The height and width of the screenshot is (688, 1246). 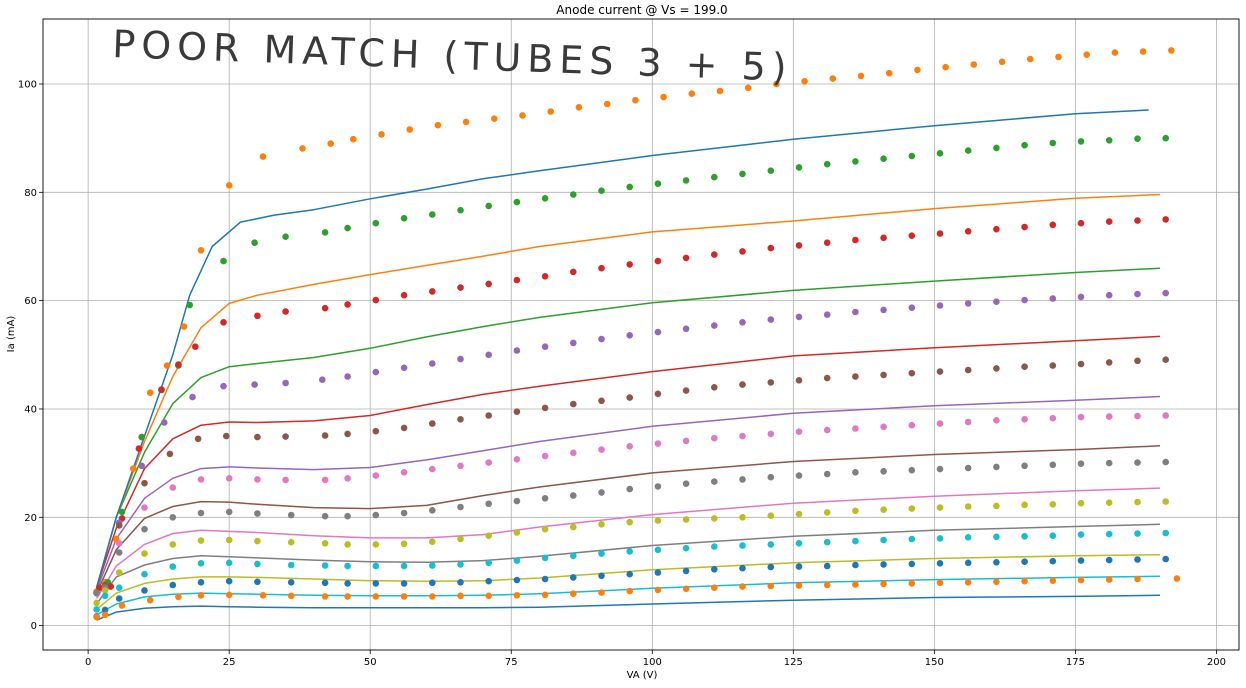 What do you see at coordinates (642, 675) in the screenshot?
I see `x-axis-label: VA (V)` at bounding box center [642, 675].